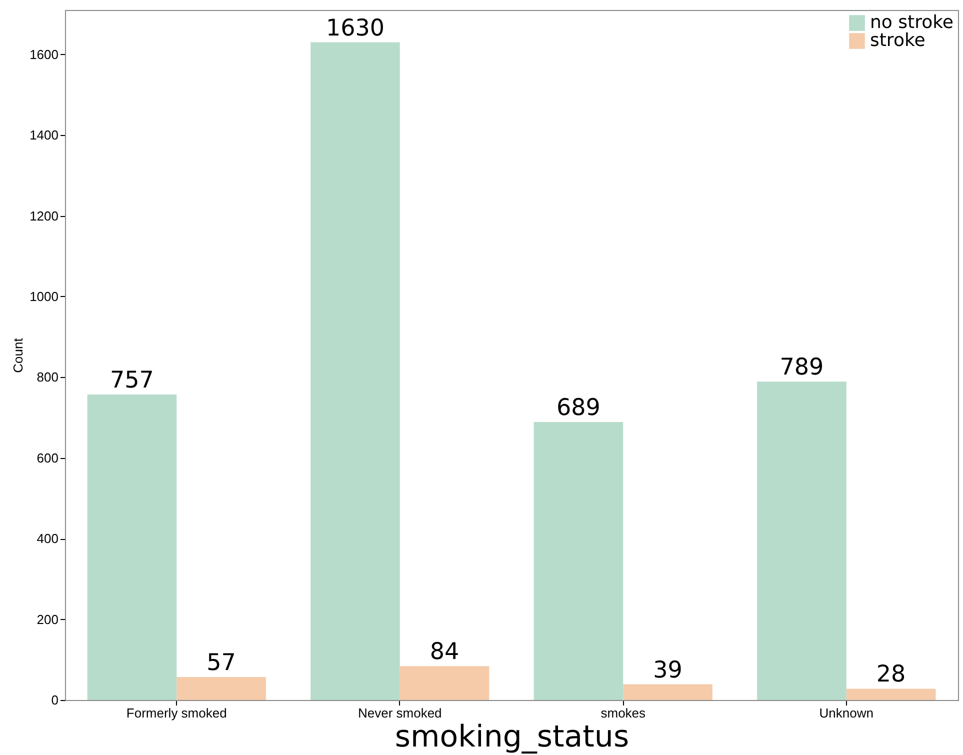 This screenshot has height=755, width=963. Describe the element at coordinates (54, 700) in the screenshot. I see `y-tick-label: 0` at that location.